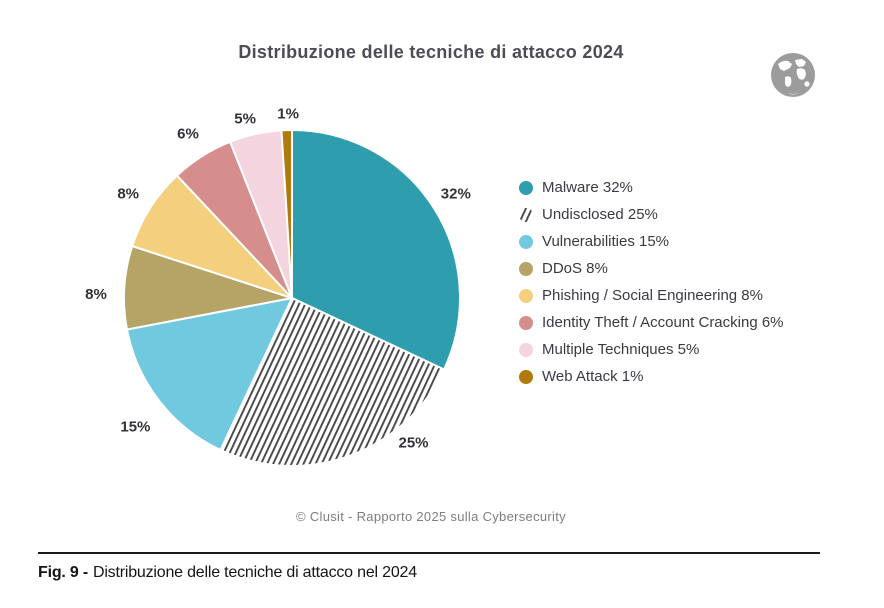  I want to click on caption-divider, so click(429, 553).